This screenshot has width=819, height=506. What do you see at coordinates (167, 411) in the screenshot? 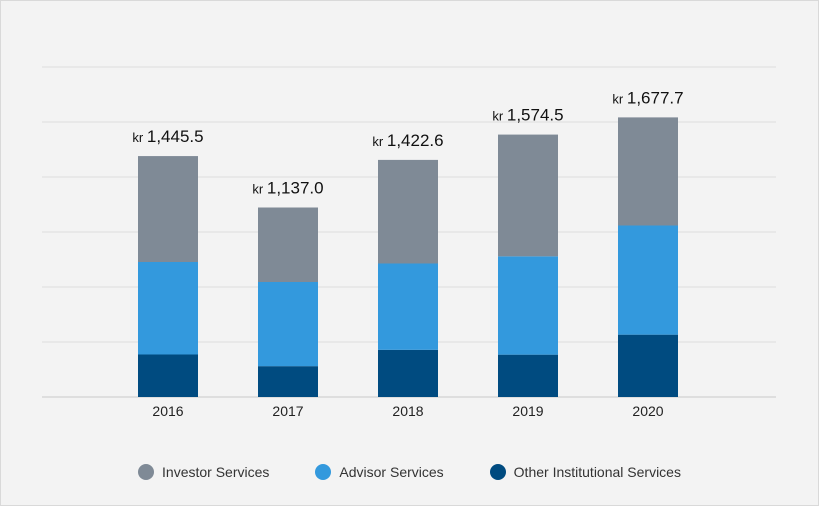
I see `x-tick-label: 2016` at bounding box center [167, 411].